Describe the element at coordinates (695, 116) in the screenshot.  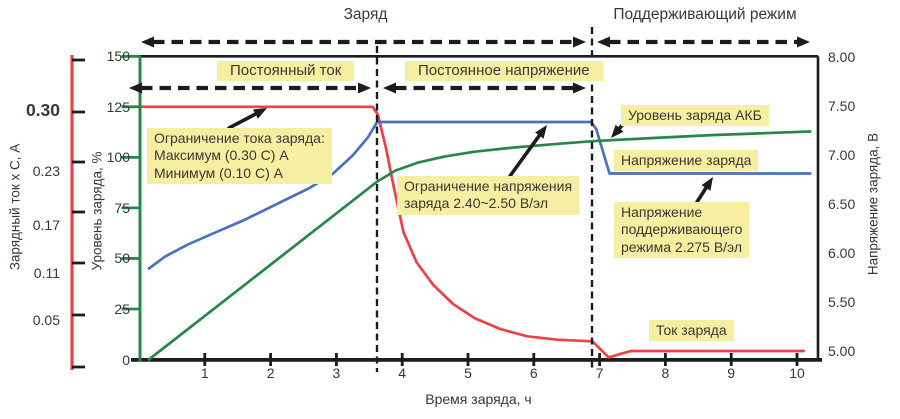
I see `callout-soc-level: Уровень заряда АКБ` at that location.